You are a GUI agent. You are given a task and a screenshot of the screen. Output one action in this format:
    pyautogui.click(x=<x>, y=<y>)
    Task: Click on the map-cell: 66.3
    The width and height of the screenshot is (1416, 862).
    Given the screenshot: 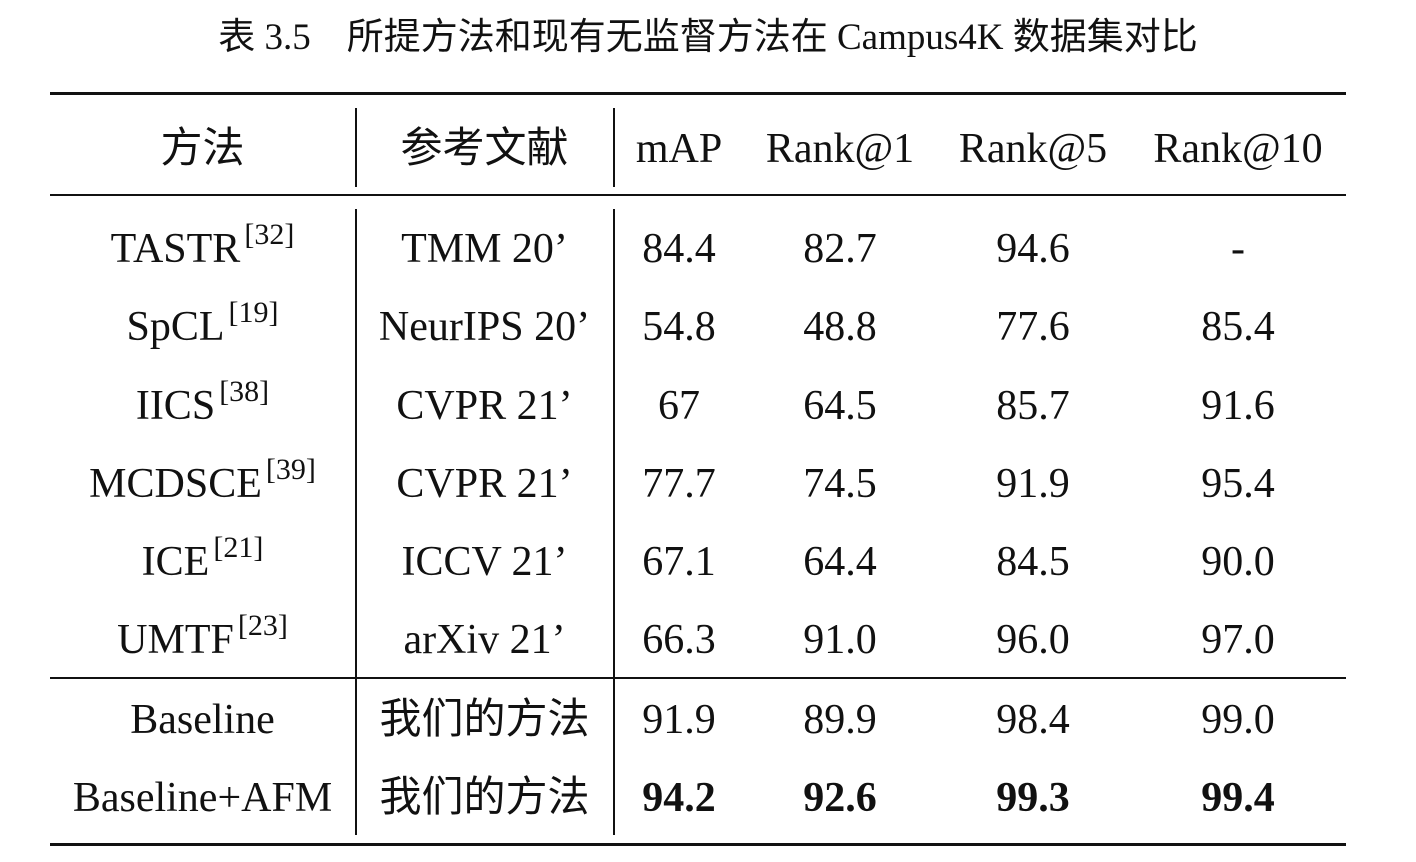 What is the action you would take?
    pyautogui.click(x=679, y=640)
    